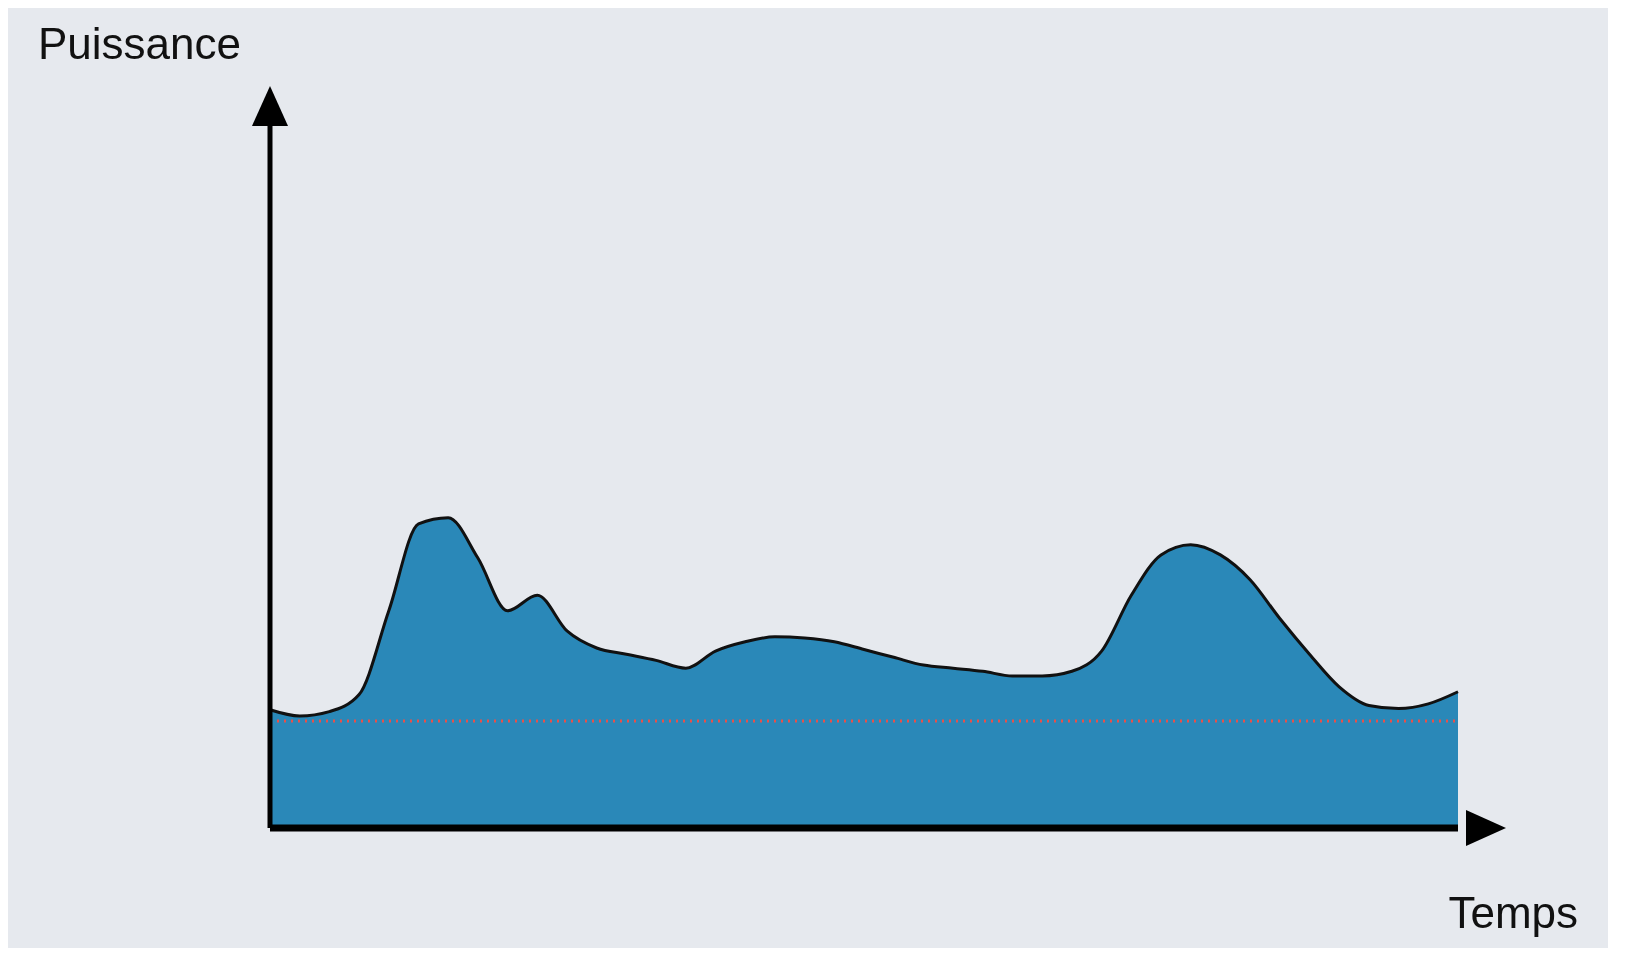 The image size is (1633, 964). Describe the element at coordinates (1513, 913) in the screenshot. I see `x-axis-title: Temps` at that location.